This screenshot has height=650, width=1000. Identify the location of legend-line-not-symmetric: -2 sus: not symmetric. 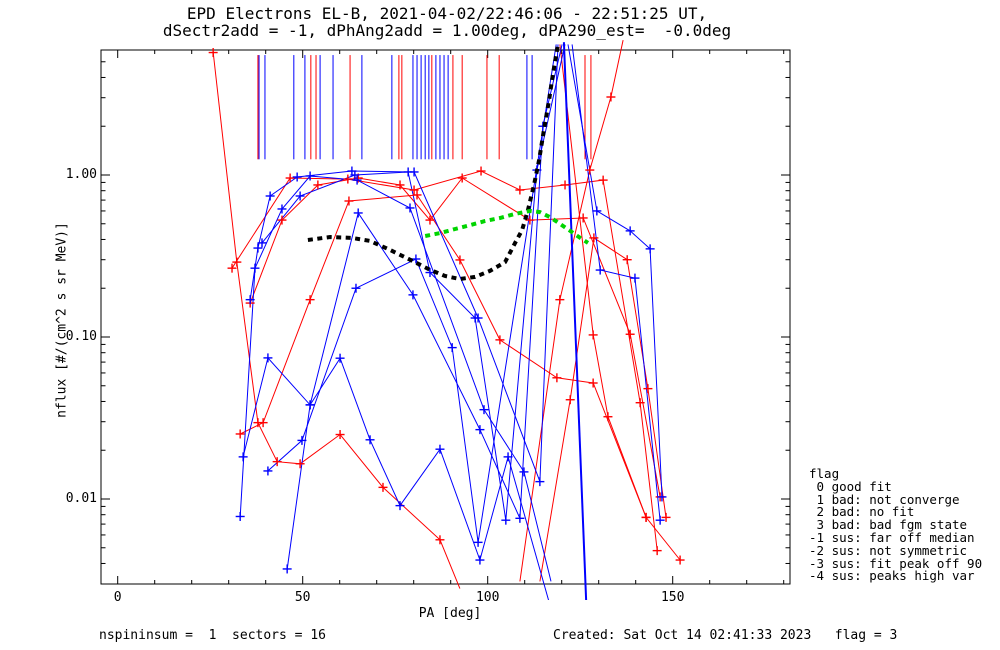
(888, 550).